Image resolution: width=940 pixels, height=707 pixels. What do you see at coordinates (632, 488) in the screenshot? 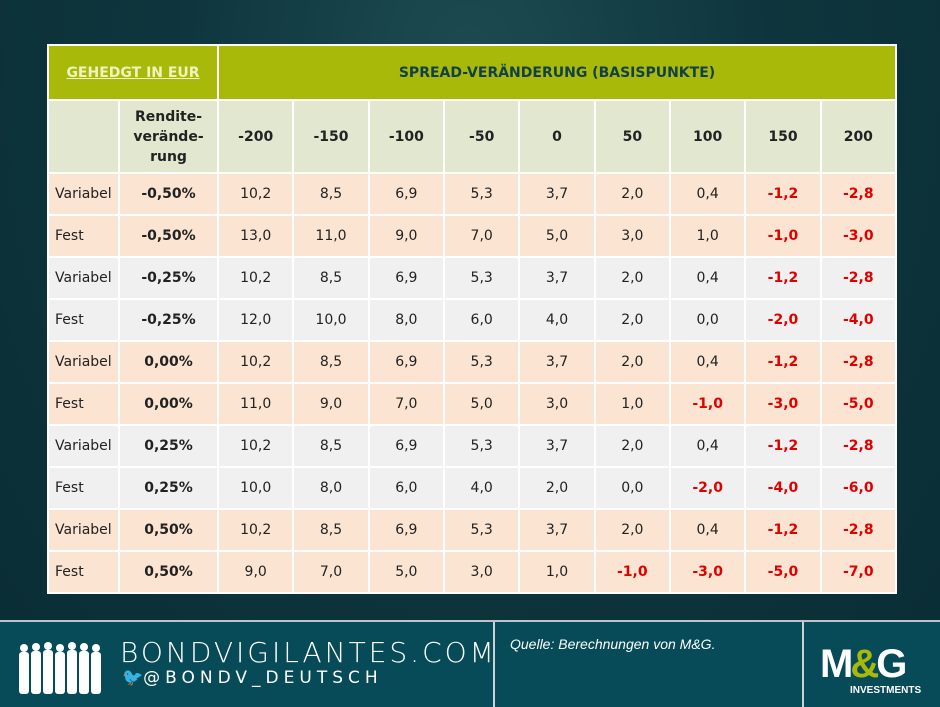
I see `value-cell: 0,0` at bounding box center [632, 488].